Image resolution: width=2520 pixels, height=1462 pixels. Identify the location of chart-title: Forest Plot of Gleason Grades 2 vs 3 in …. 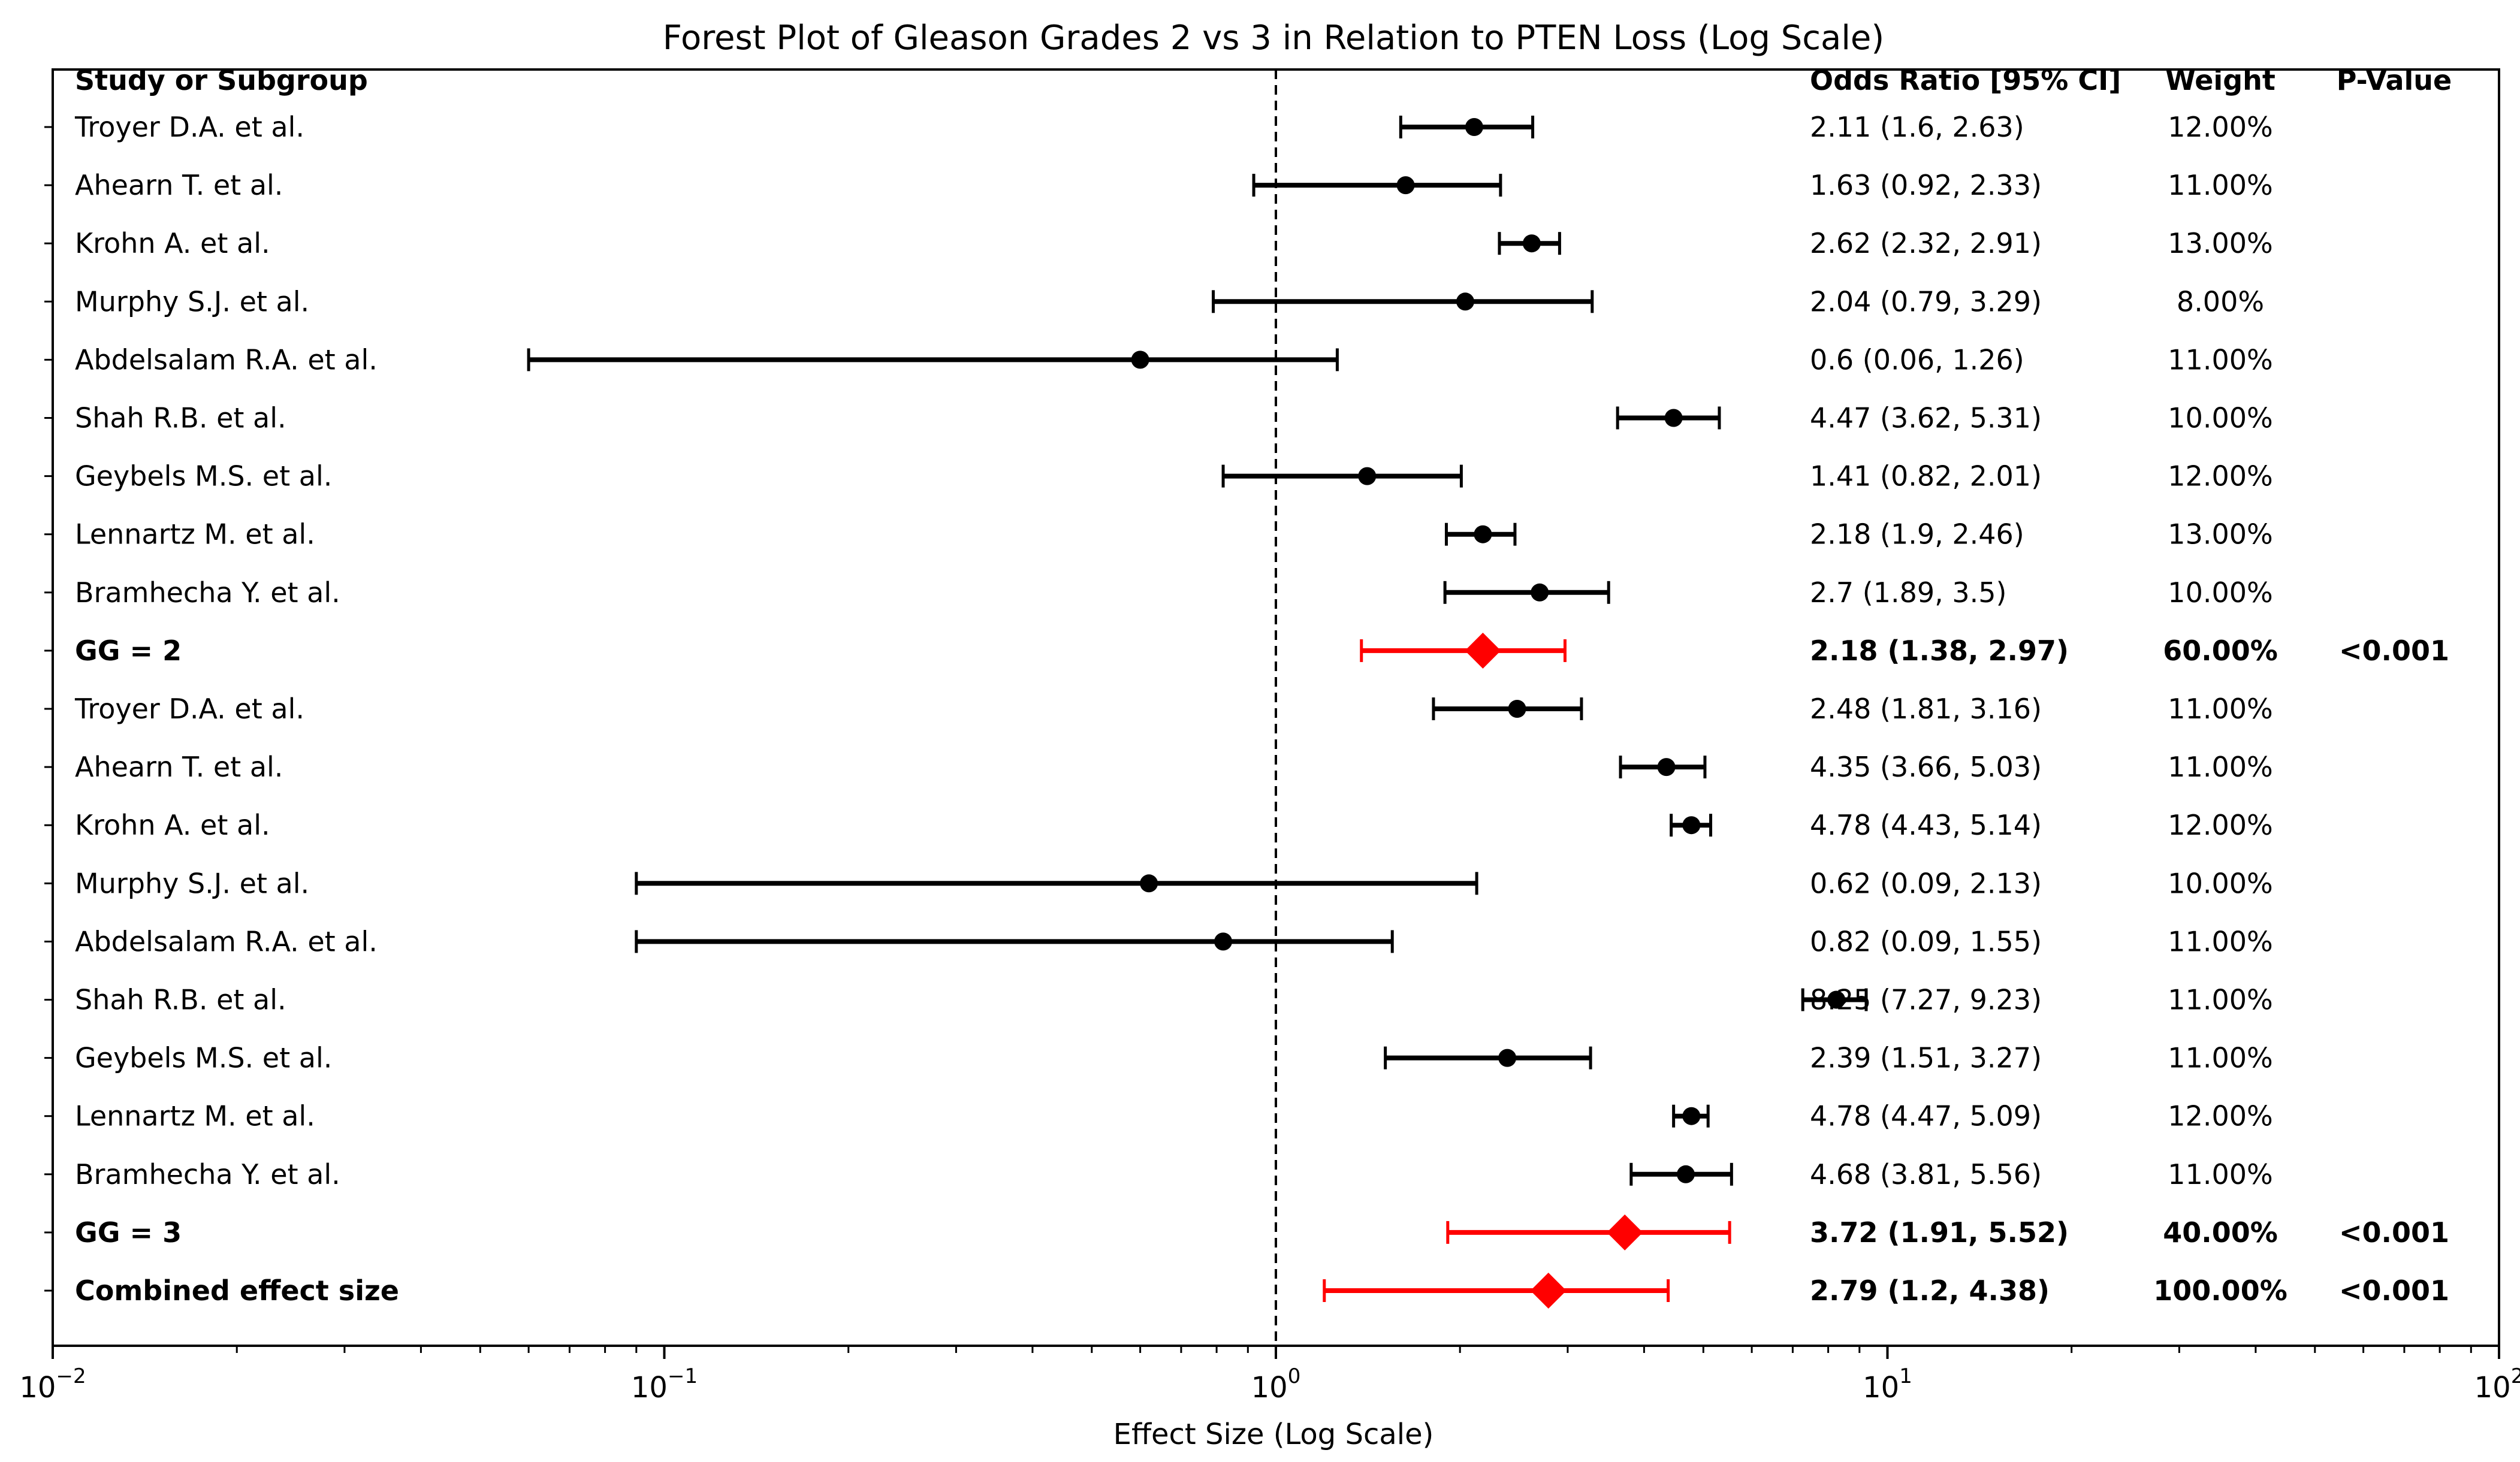
(1273, 38).